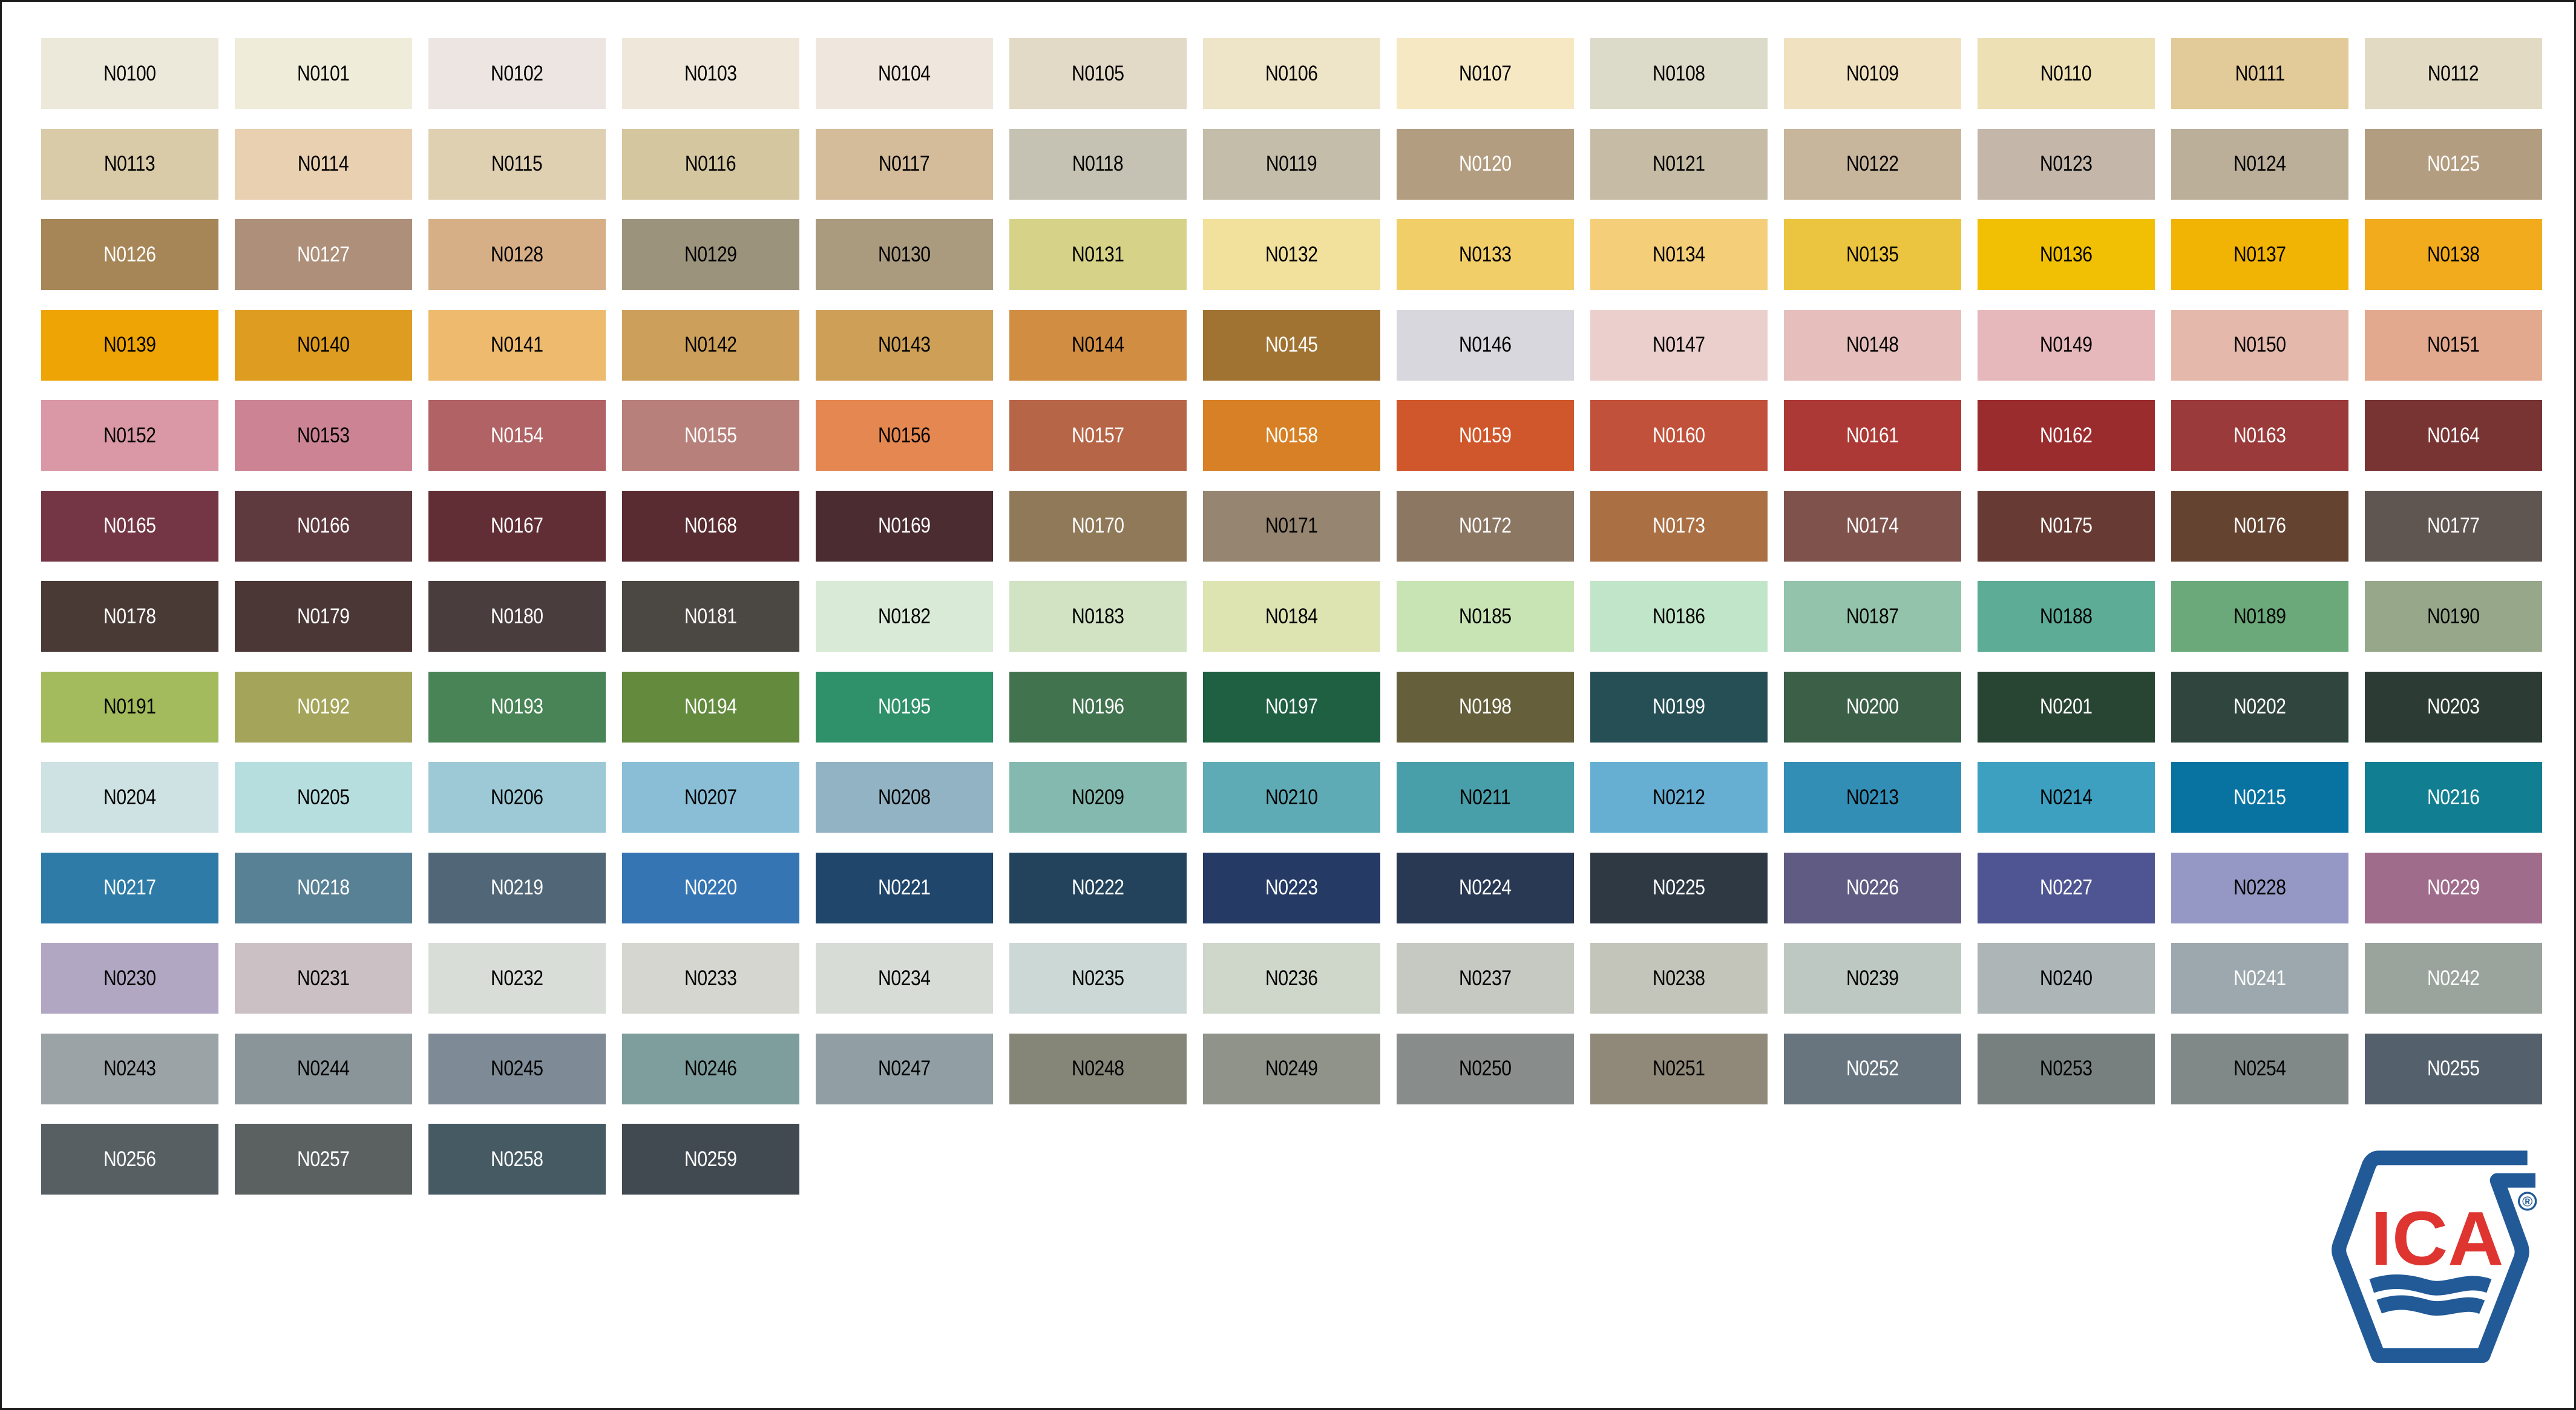 Image resolution: width=2576 pixels, height=1410 pixels. I want to click on color-swatch: N0198, so click(1485, 707).